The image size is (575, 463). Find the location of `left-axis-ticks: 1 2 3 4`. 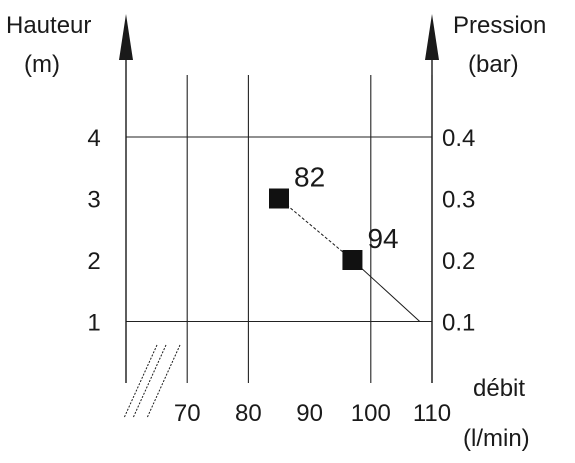

left-axis-ticks: 1 2 3 4 is located at coordinates (93, 231).